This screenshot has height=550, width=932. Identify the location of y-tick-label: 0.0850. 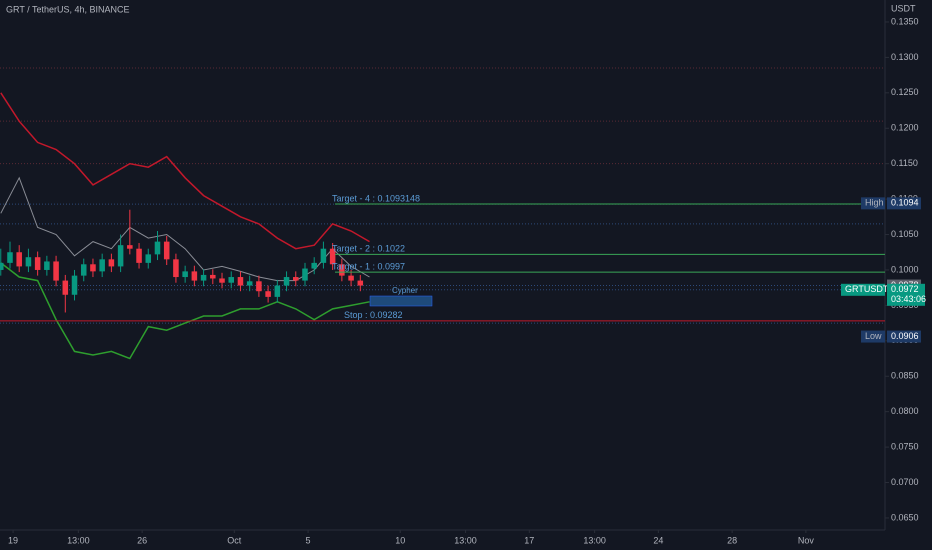
(905, 376).